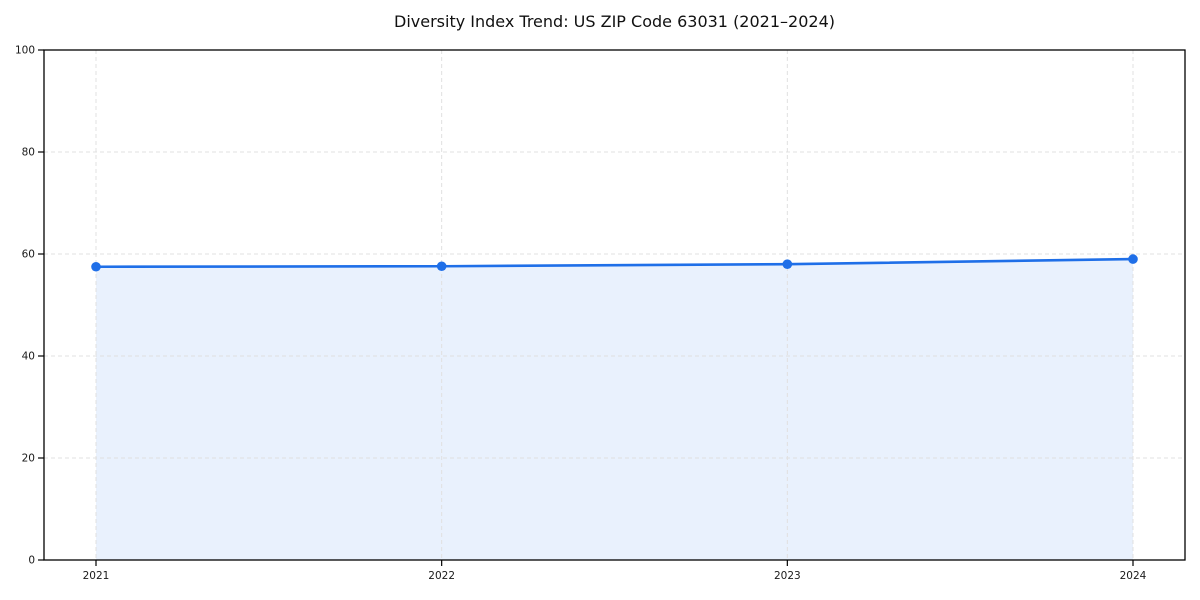 This screenshot has width=1200, height=600. Describe the element at coordinates (28, 459) in the screenshot. I see `y-tick-label: 20` at that location.